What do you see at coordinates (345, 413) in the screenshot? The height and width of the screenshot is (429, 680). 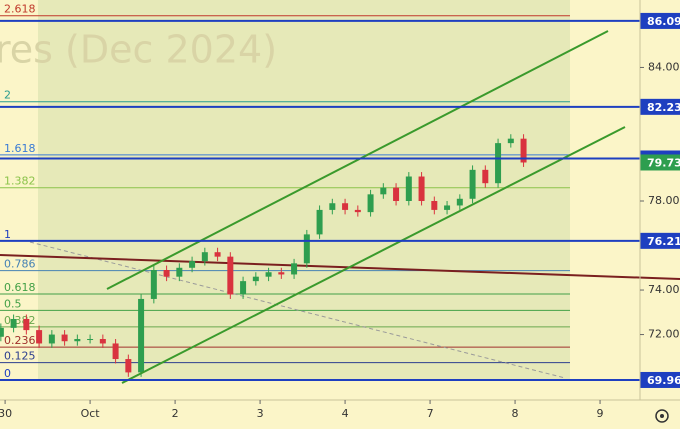 I see `x-tick-label: 4` at bounding box center [345, 413].